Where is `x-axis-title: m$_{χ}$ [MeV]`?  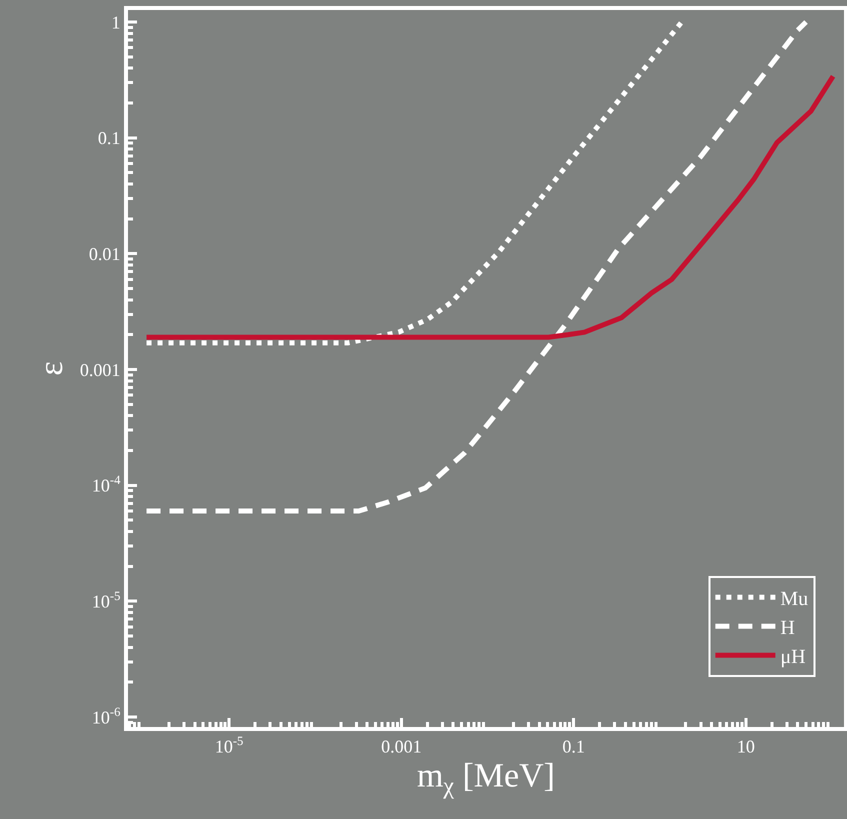
x-axis-title: m$_{χ}$ [MeV] is located at coordinates (486, 778).